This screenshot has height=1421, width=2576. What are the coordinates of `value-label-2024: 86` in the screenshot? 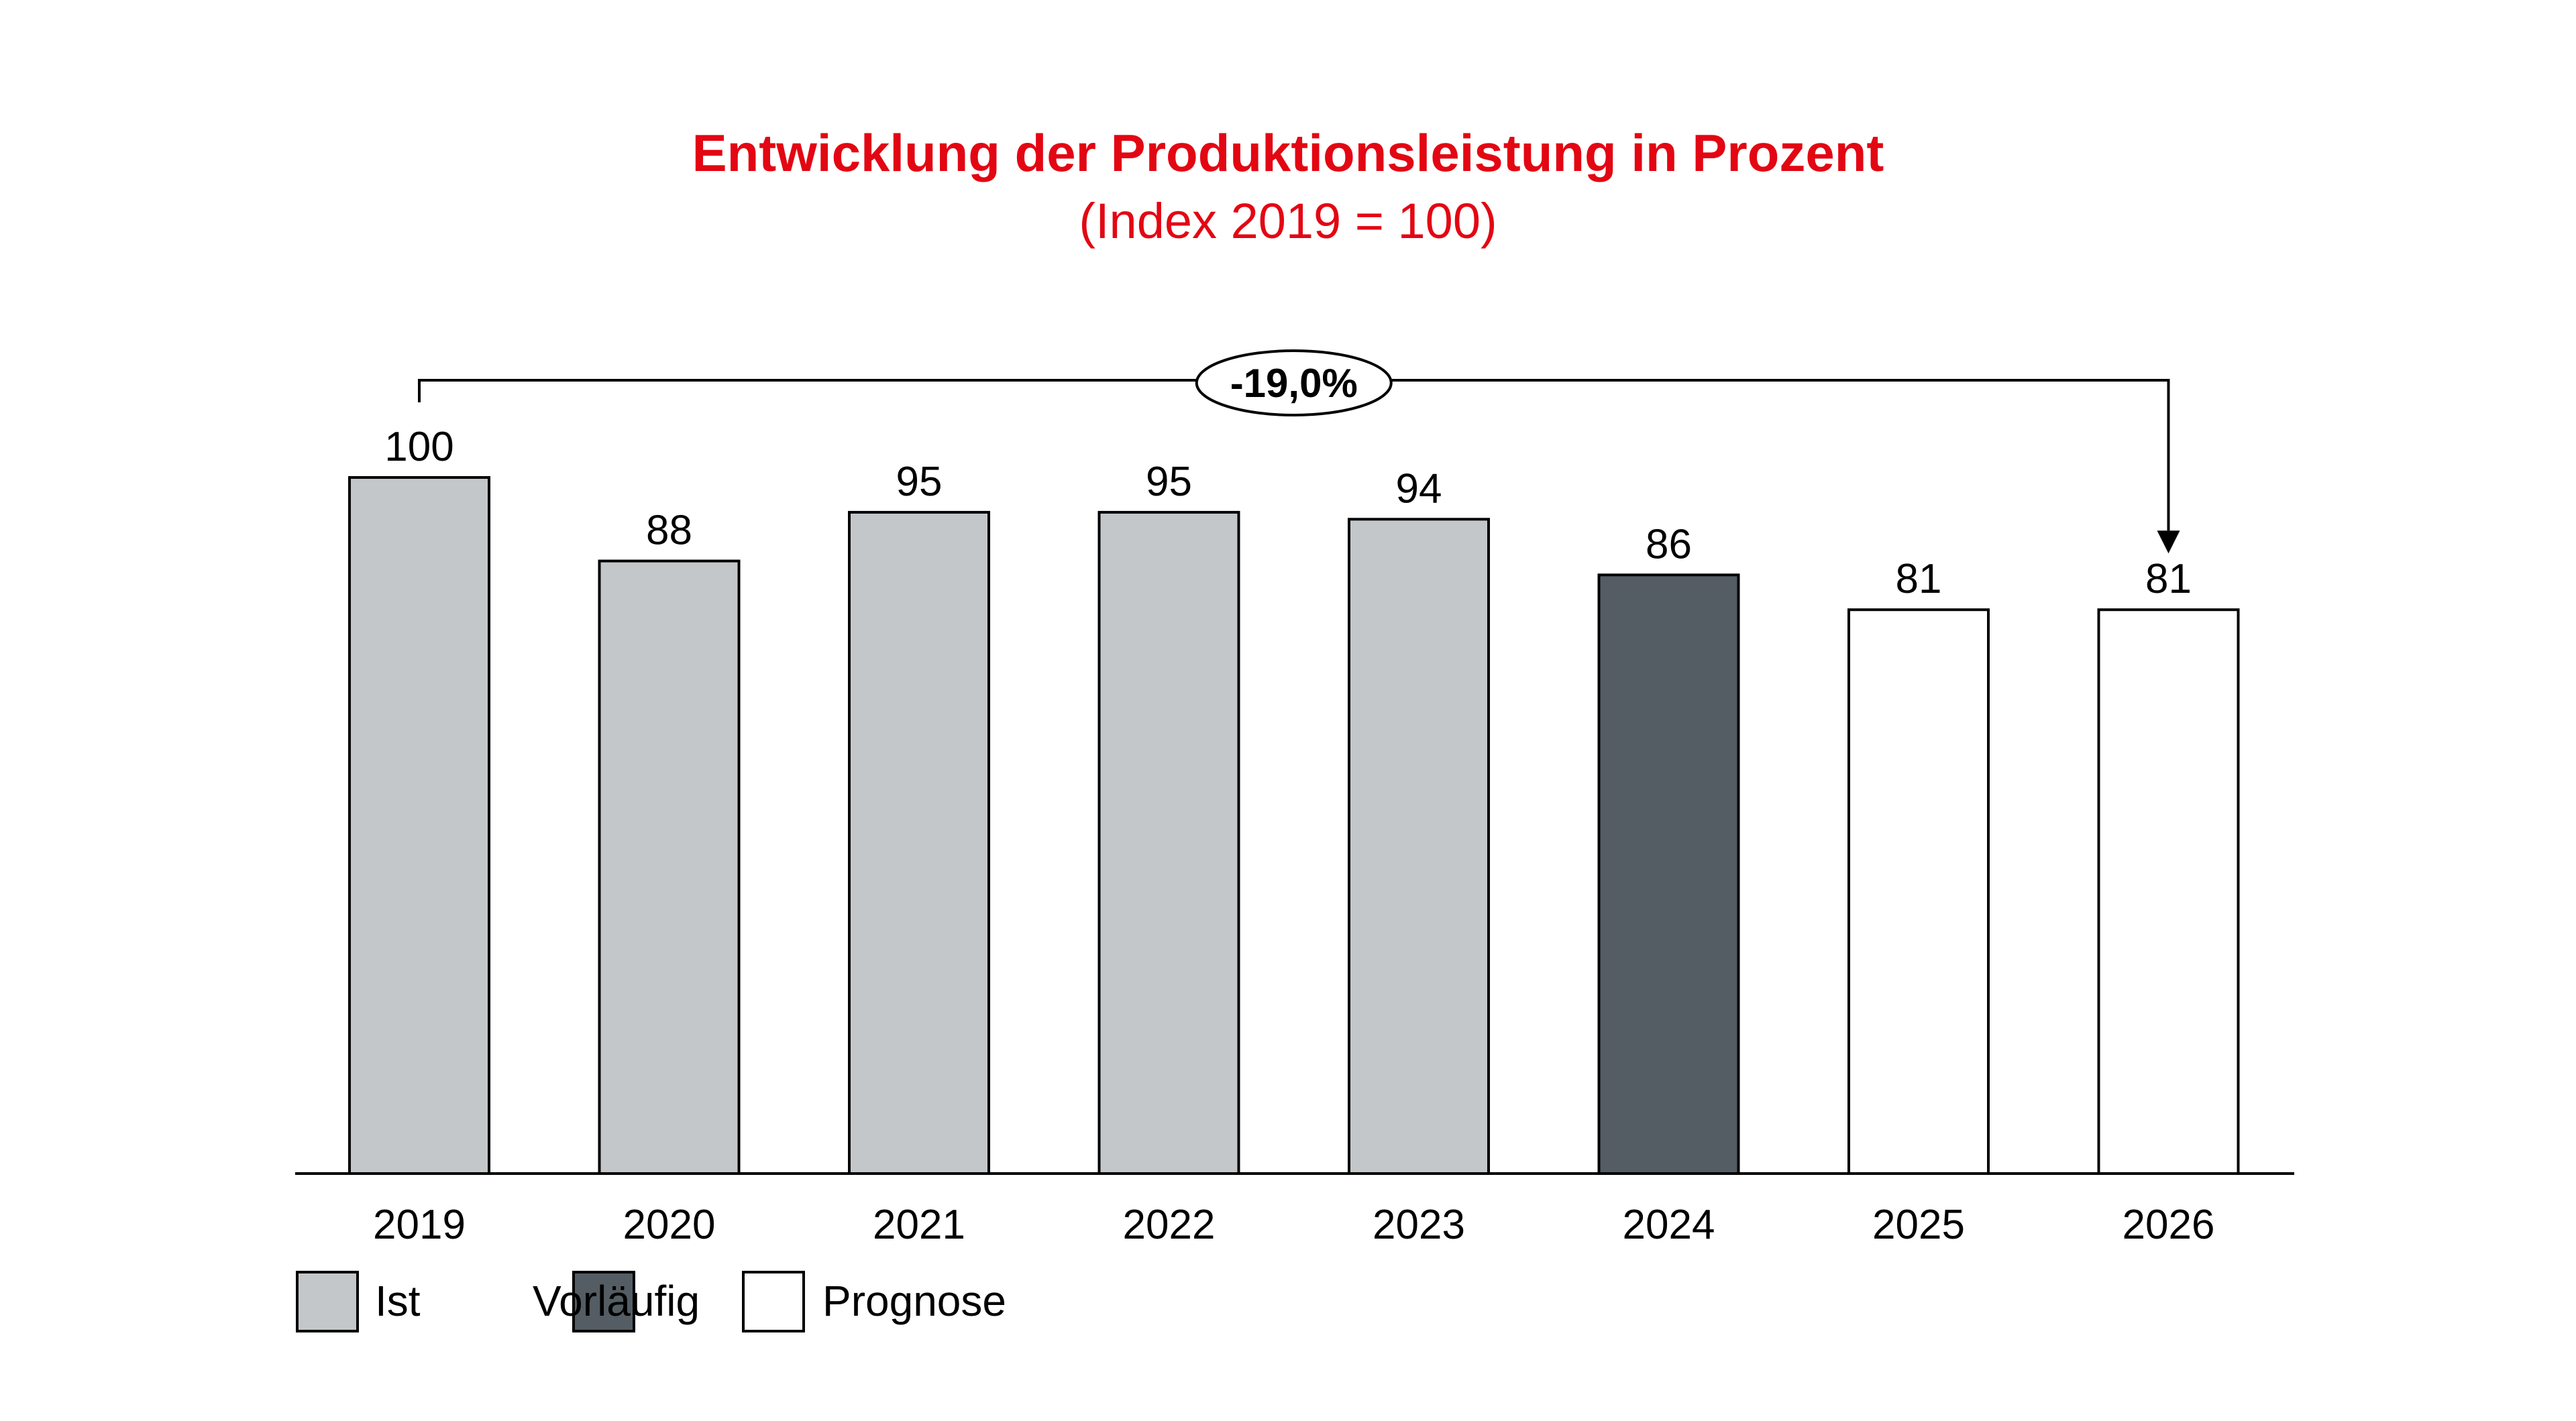 It's located at (1669, 544).